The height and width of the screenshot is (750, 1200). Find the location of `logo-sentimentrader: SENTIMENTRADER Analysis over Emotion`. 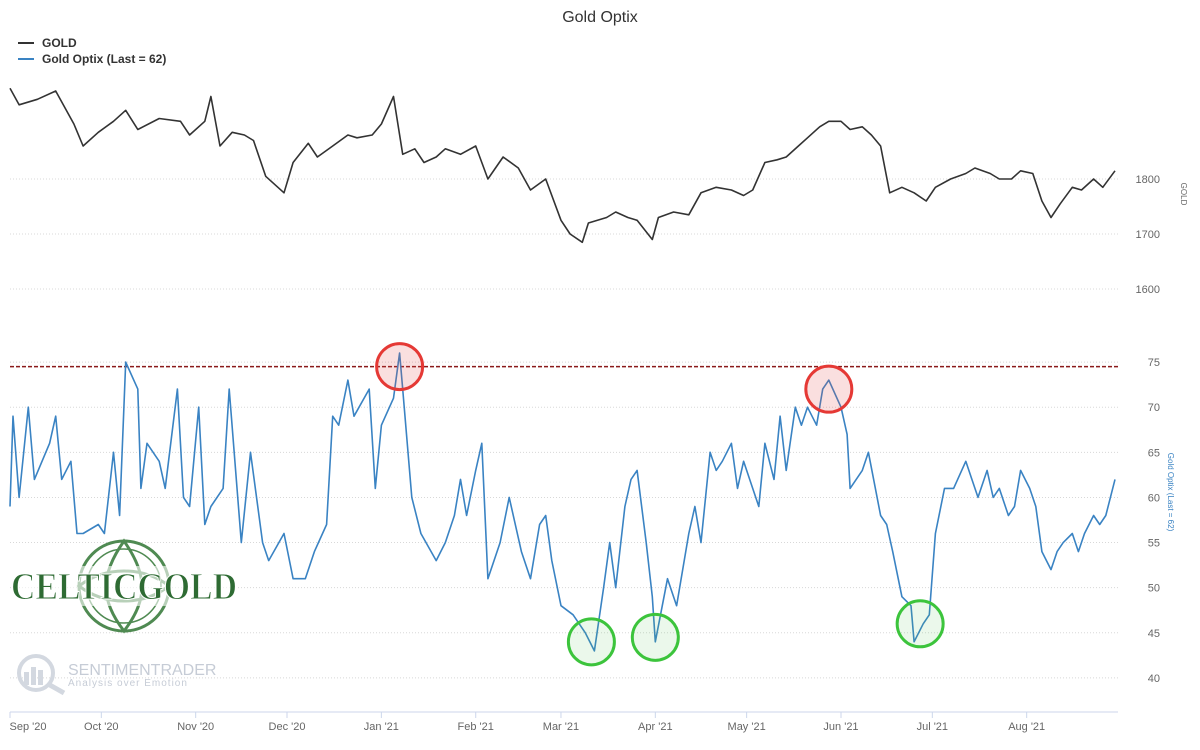

logo-sentimentrader: SENTIMENTRADER Analysis over Emotion is located at coordinates (116, 675).